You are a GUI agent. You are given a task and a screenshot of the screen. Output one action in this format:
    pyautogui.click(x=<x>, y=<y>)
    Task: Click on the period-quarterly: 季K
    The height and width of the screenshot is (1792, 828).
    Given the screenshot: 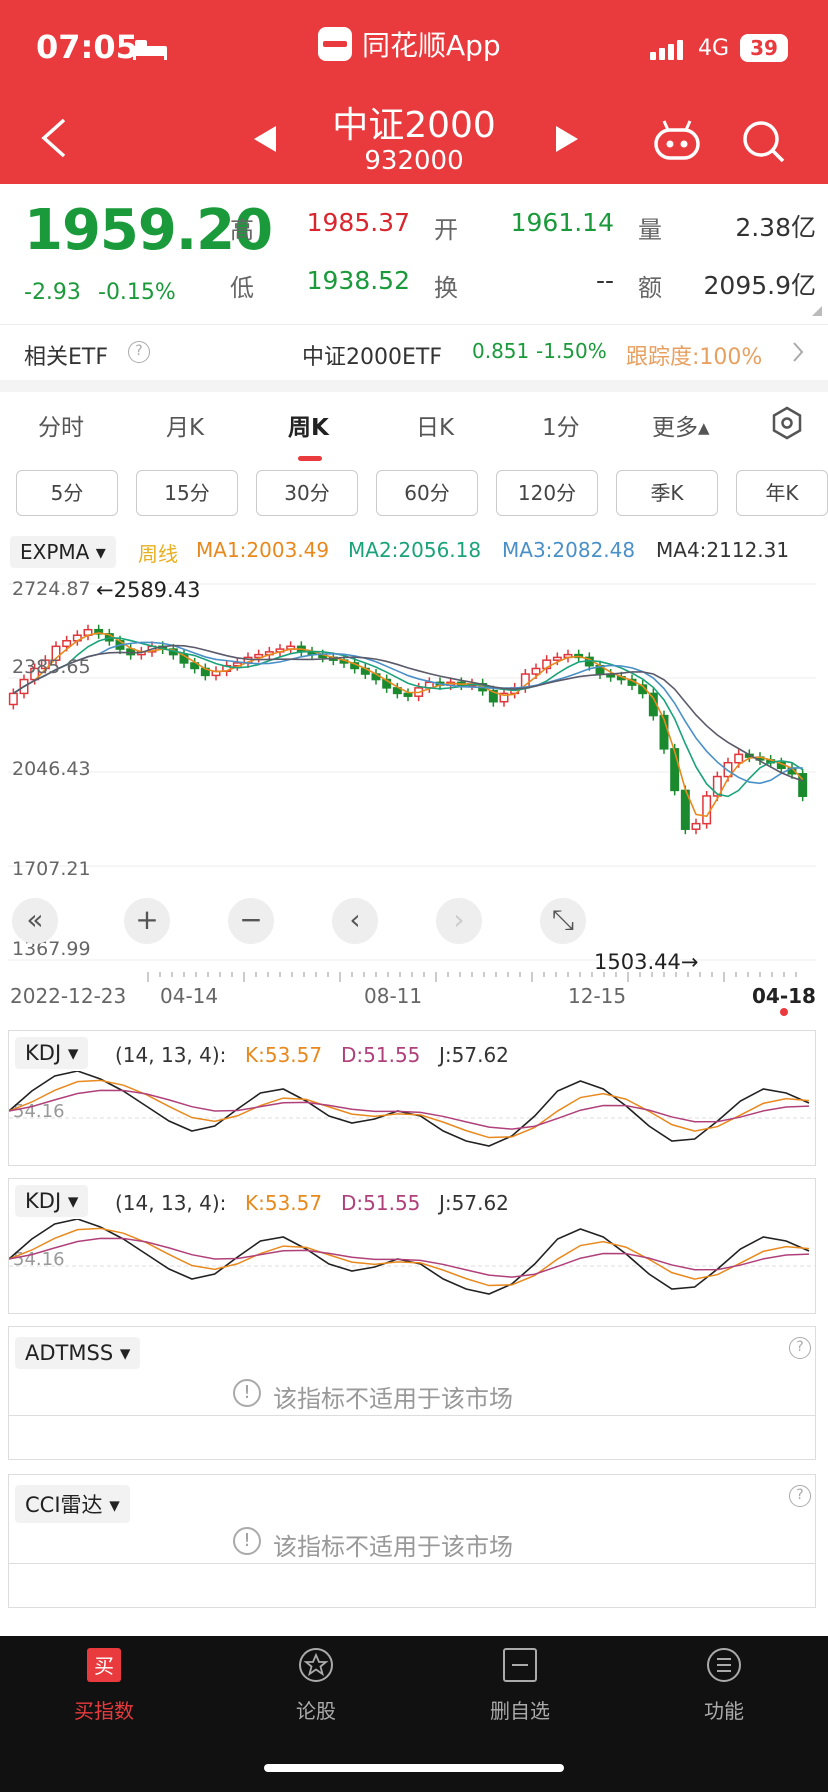 What is the action you would take?
    pyautogui.click(x=667, y=493)
    